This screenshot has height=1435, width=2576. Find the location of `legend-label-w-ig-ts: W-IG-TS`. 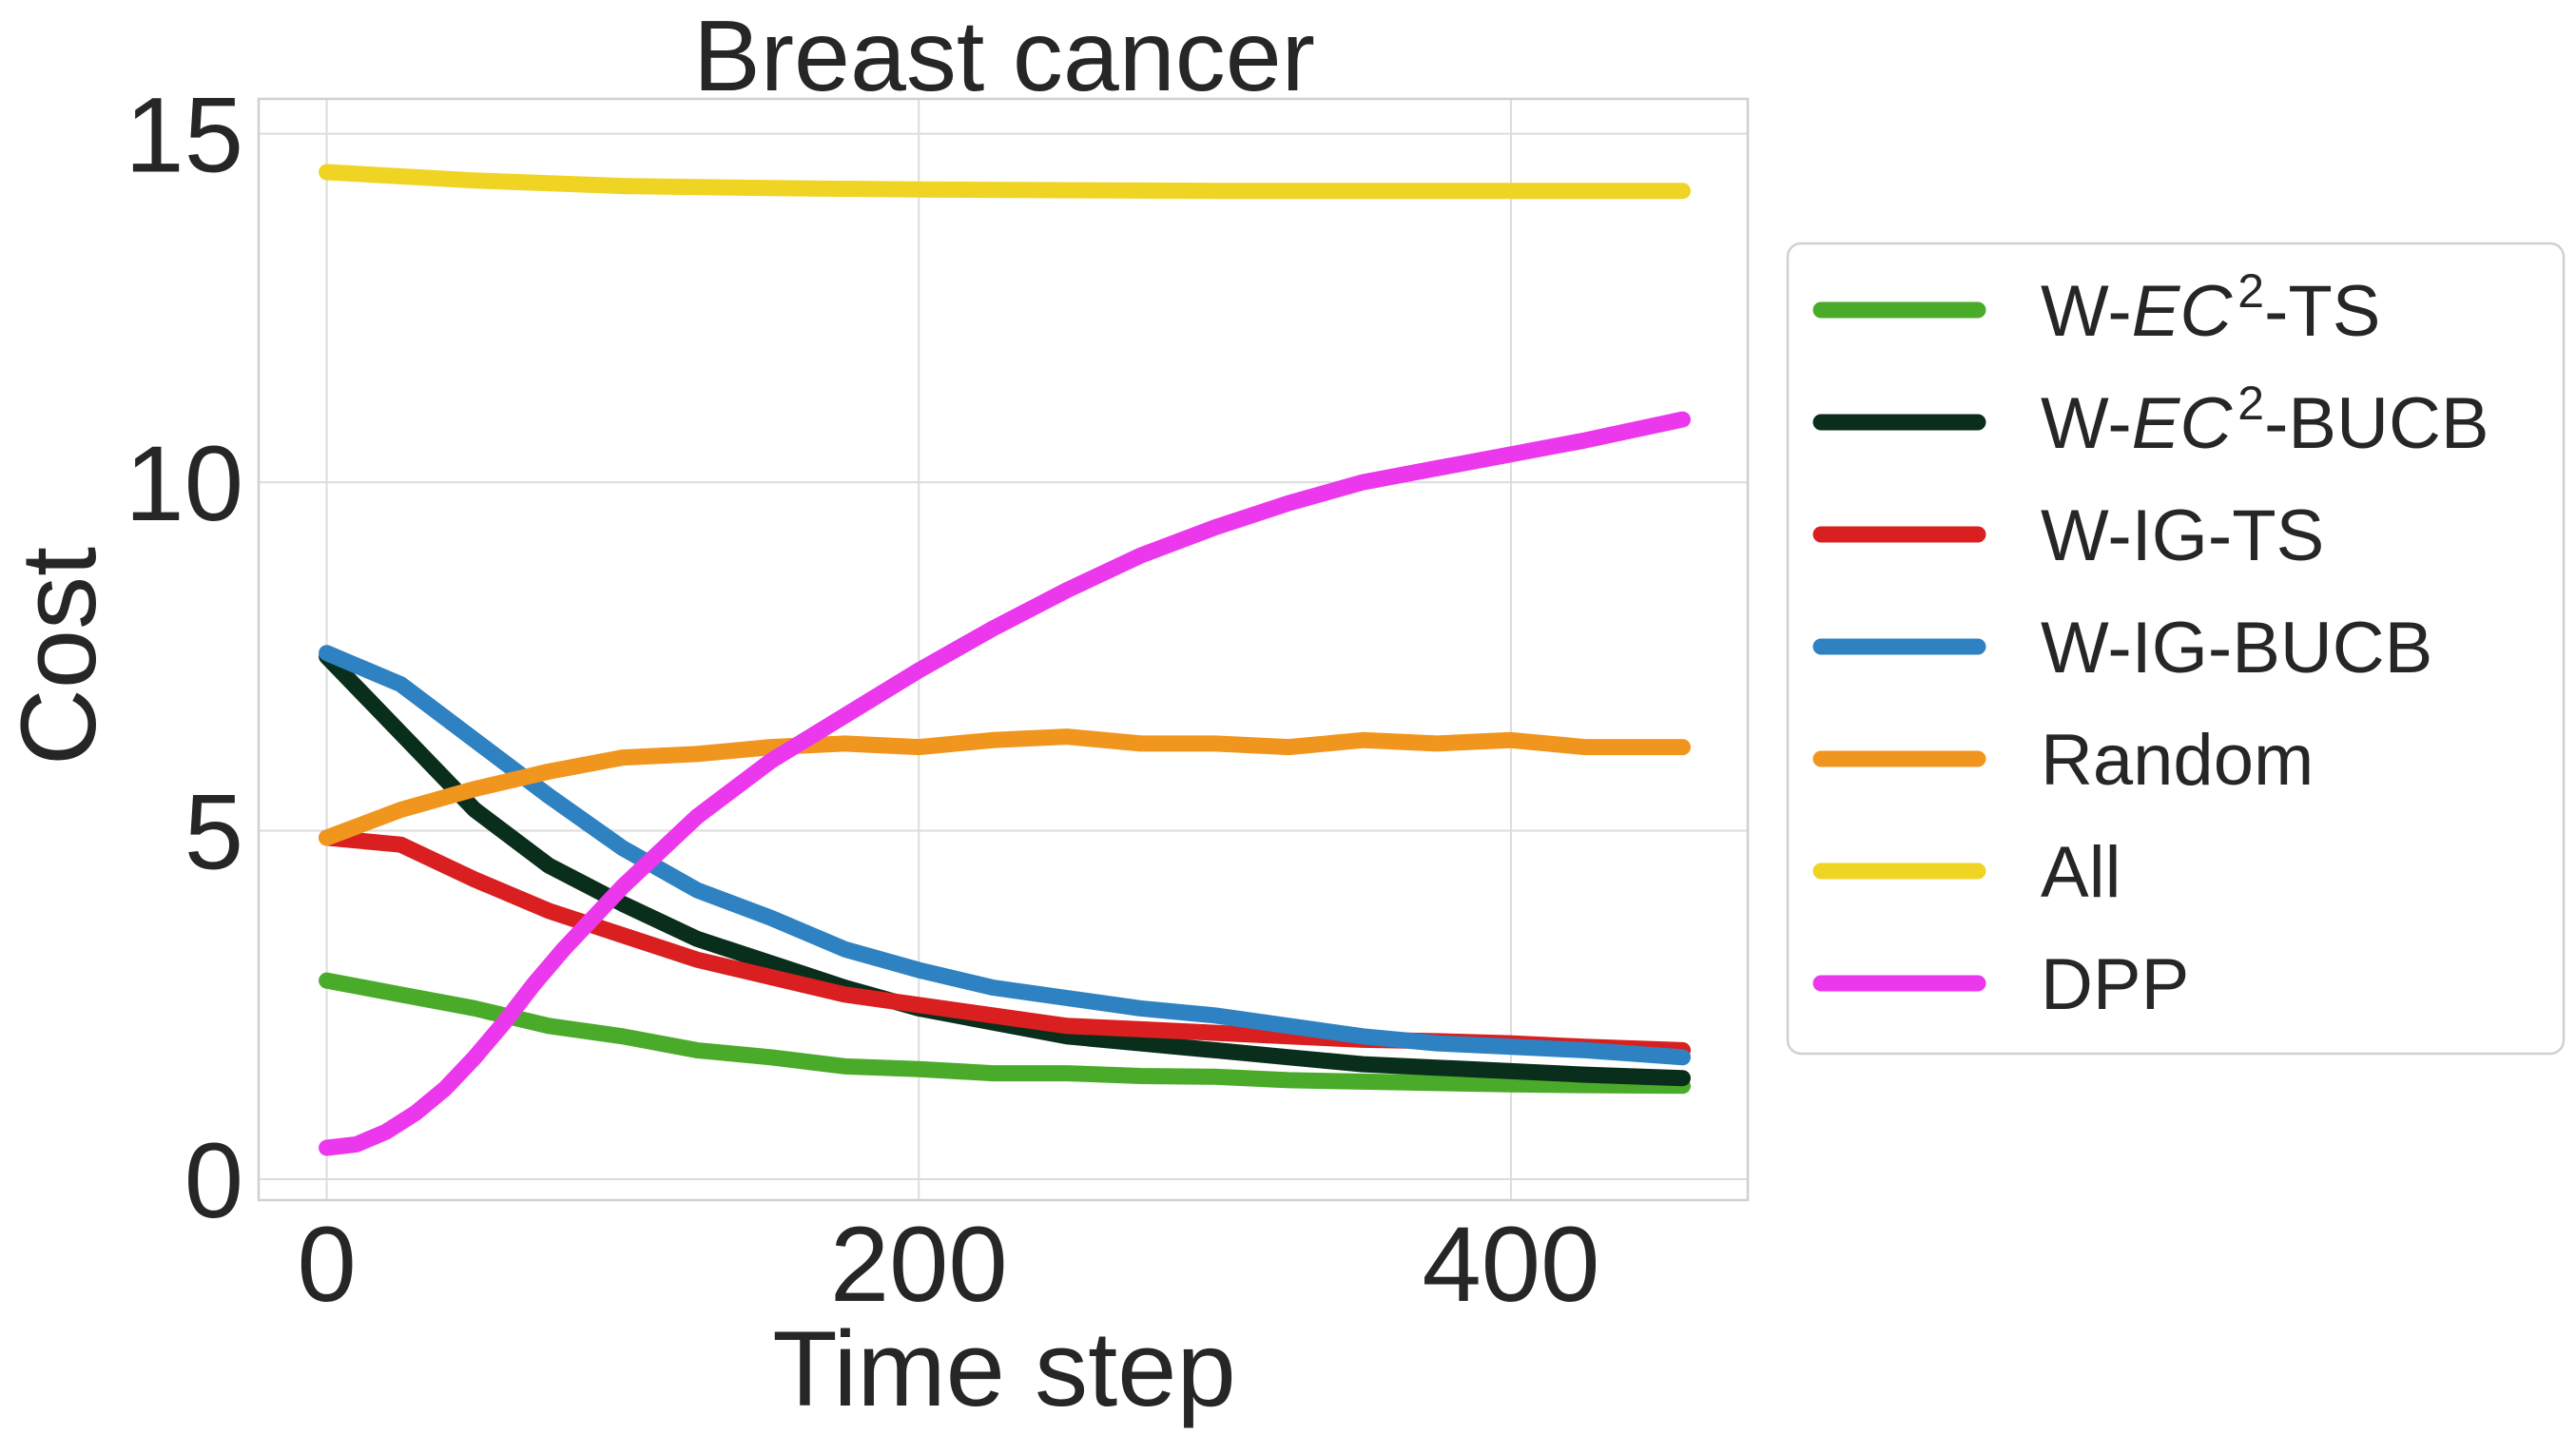

legend-label-w-ig-ts: W-IG-TS is located at coordinates (2182, 535).